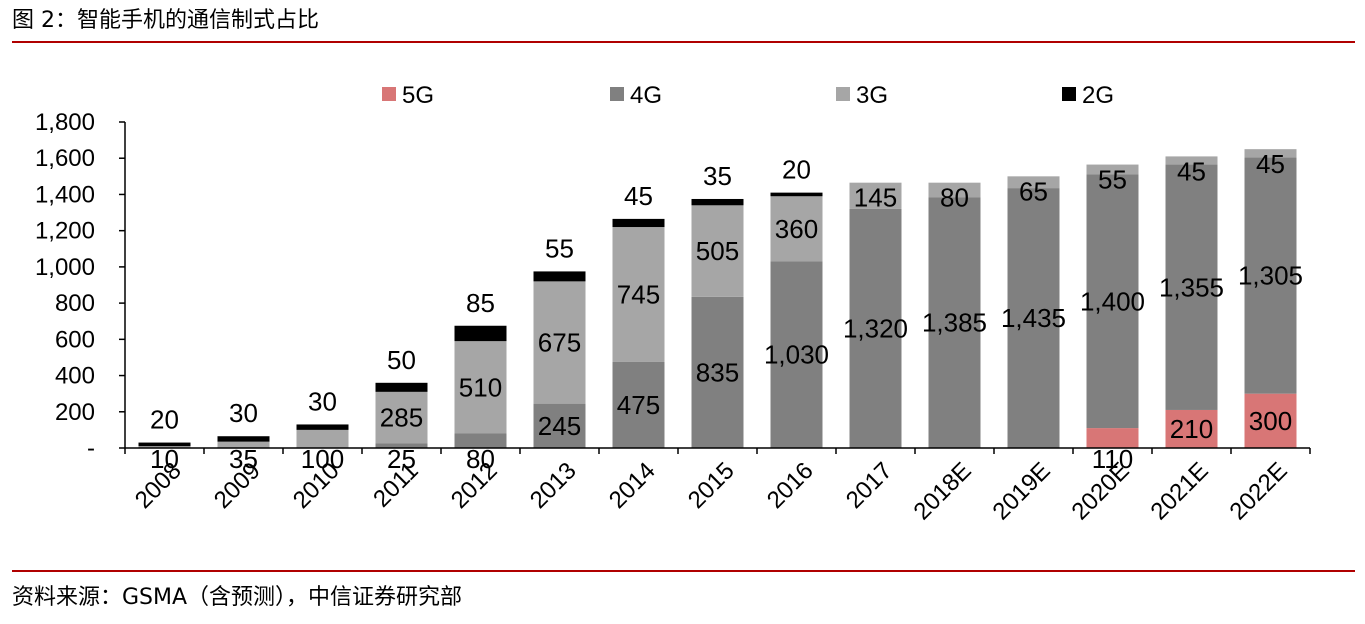 This screenshot has width=1365, height=624. I want to click on y-tick-label: 400, so click(75, 376).